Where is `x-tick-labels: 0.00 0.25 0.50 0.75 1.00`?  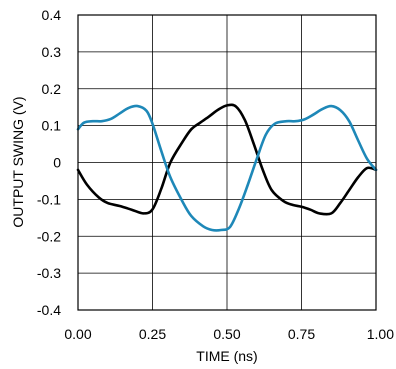
x-tick-labels: 0.00 0.25 0.50 0.75 1.00 is located at coordinates (229, 334).